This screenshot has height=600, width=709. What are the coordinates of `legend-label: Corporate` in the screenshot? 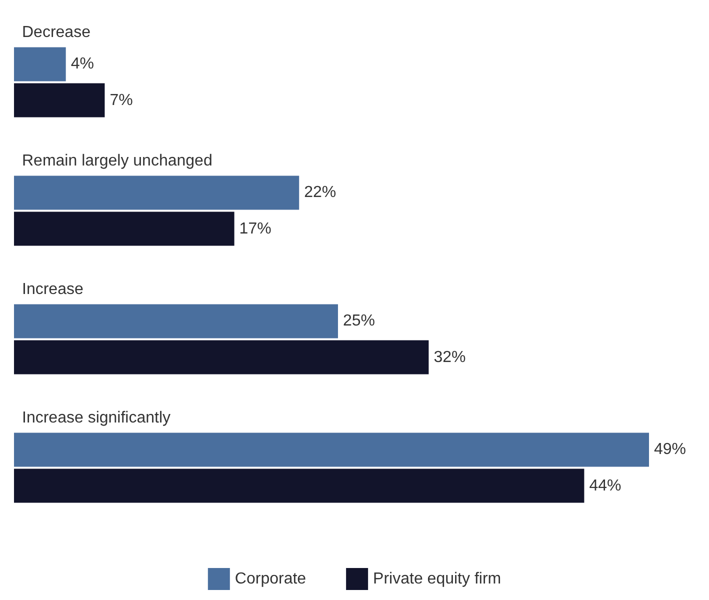 It's located at (270, 579).